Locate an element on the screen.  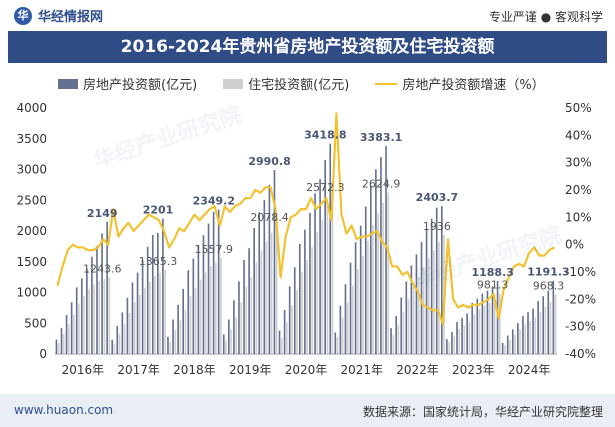
data-label-residential: 981.3 is located at coordinates (493, 285).